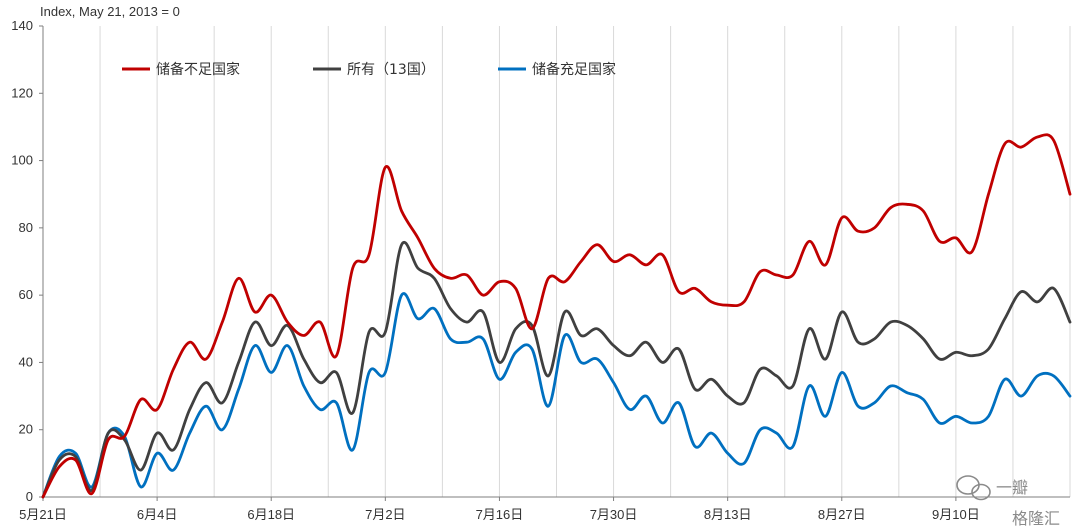 The width and height of the screenshot is (1080, 532). Describe the element at coordinates (956, 514) in the screenshot. I see `x-tick-label: 9月10日` at that location.